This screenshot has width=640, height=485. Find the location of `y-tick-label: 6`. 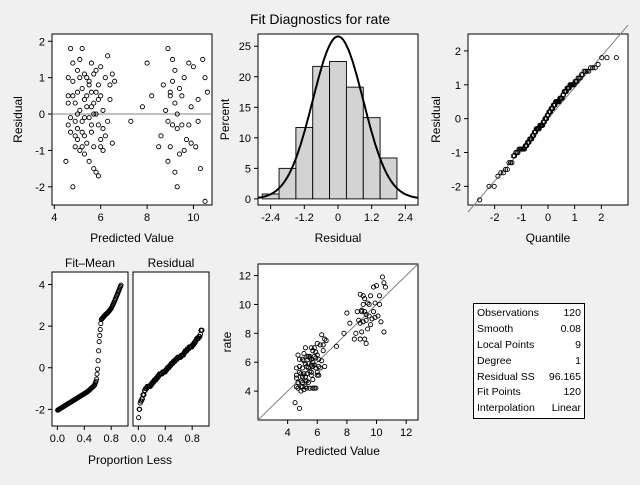

y-tick-label: 6 is located at coordinates (248, 363).